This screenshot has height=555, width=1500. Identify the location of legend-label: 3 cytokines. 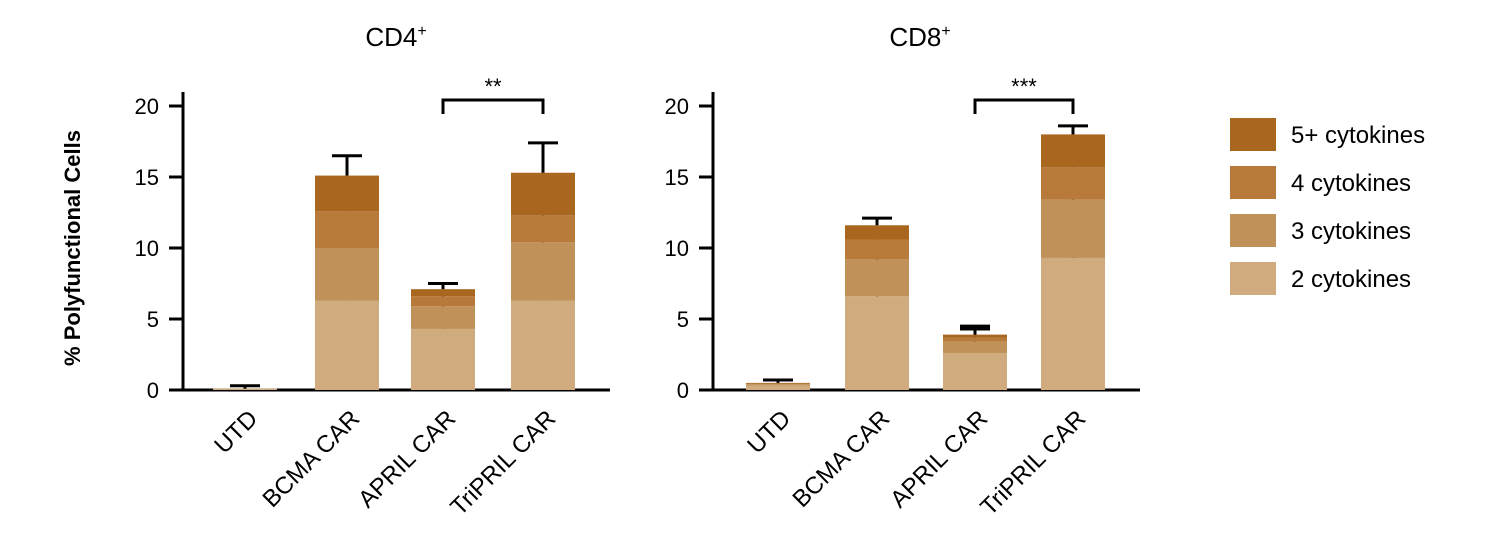
(1351, 231).